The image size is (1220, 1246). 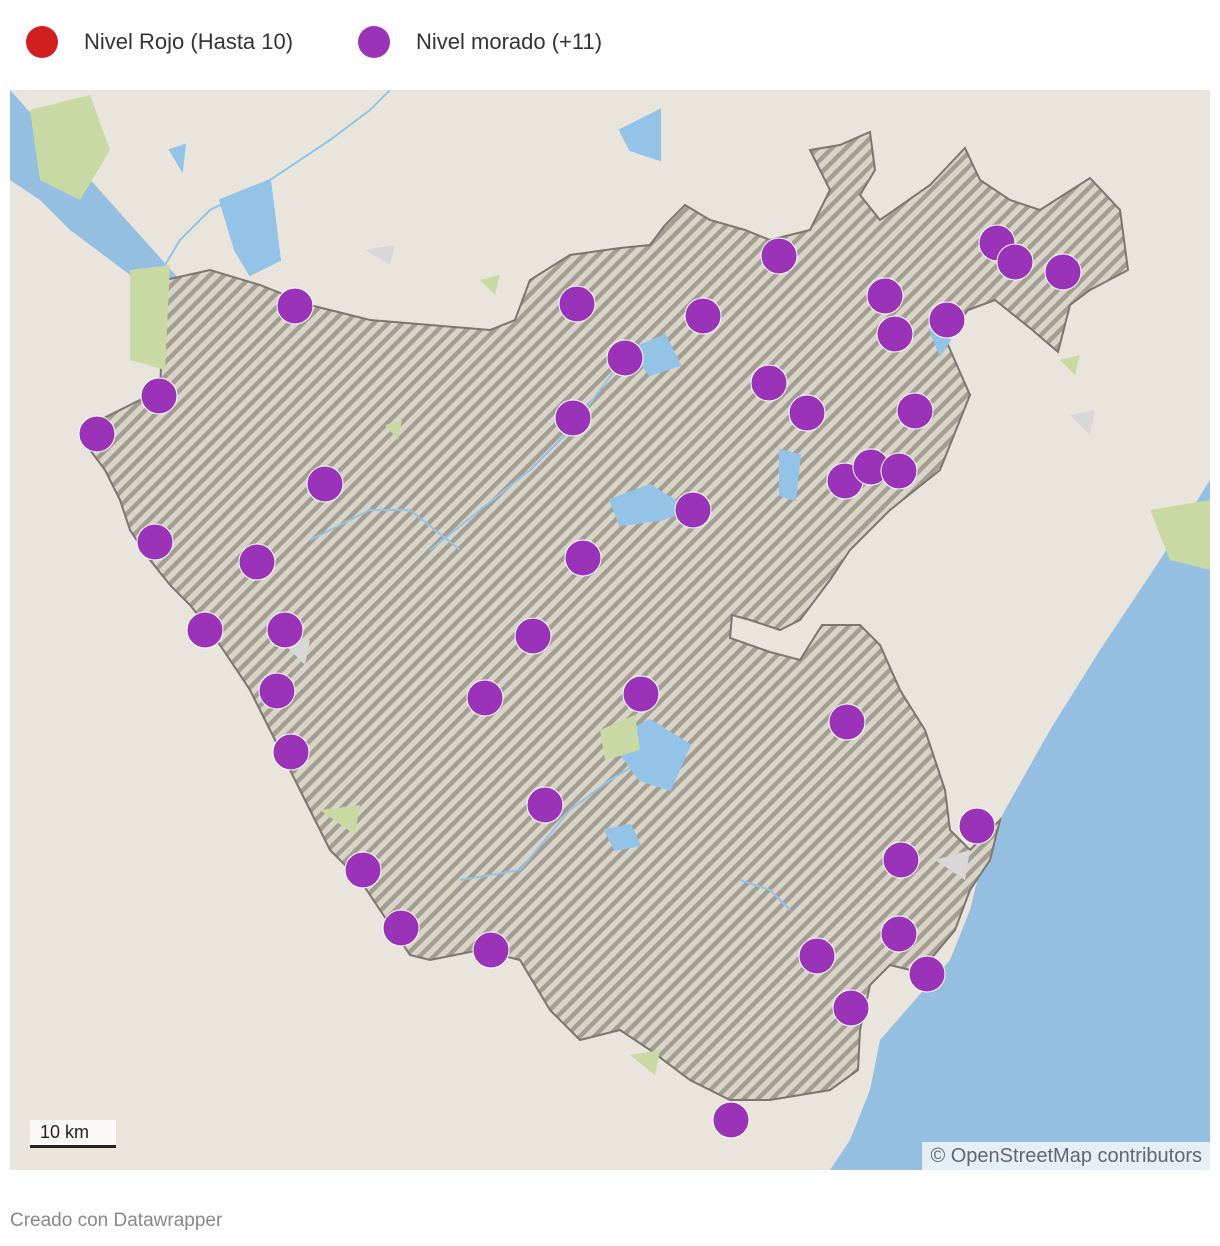 I want to click on legend-item-rojo: Nivel Rojo (Hasta 10), so click(x=159, y=42).